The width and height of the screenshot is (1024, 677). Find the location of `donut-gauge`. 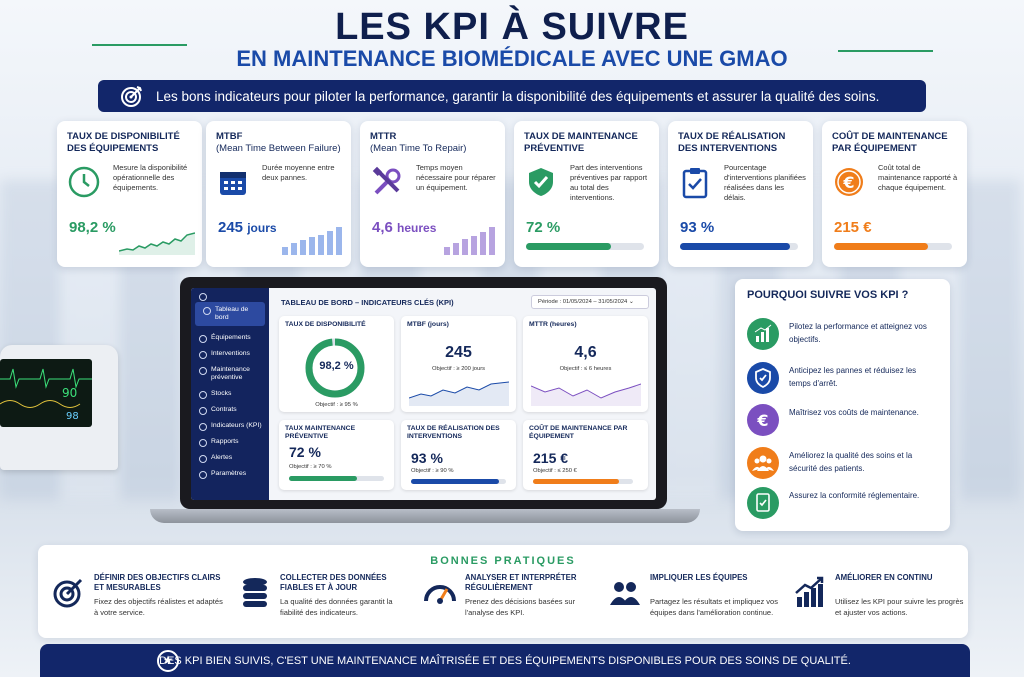

donut-gauge is located at coordinates (335, 368).